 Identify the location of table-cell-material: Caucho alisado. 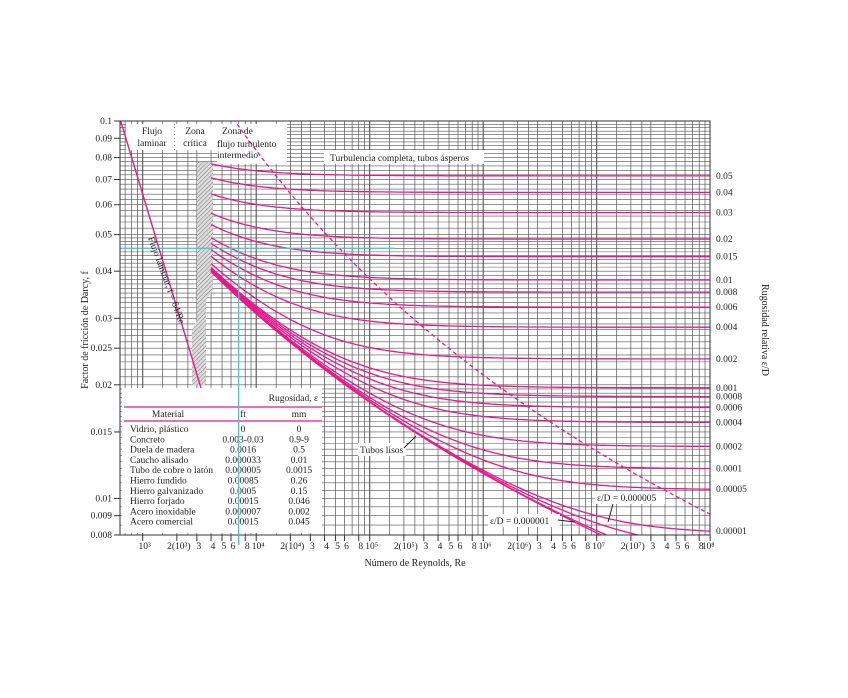
(159, 461).